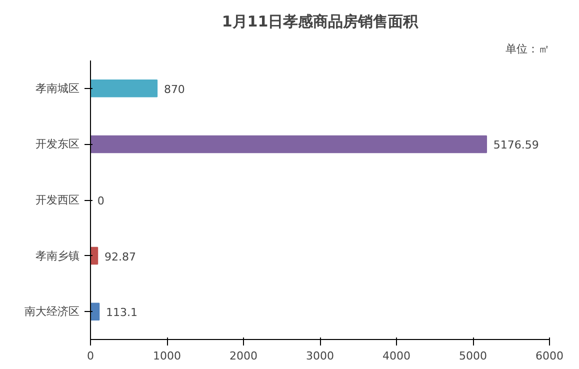 This screenshot has width=579, height=369. What do you see at coordinates (52, 311) in the screenshot?
I see `y-tick-label: 南大经济区` at bounding box center [52, 311].